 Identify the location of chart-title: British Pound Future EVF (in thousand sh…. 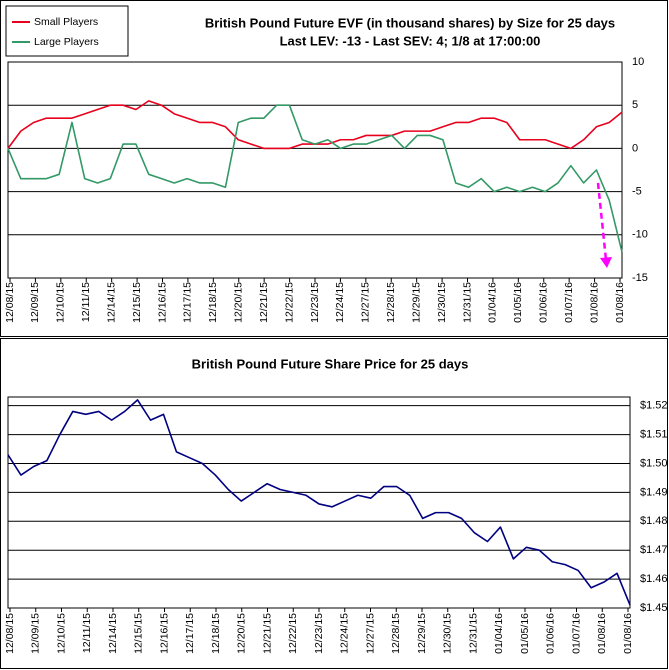
(410, 22).